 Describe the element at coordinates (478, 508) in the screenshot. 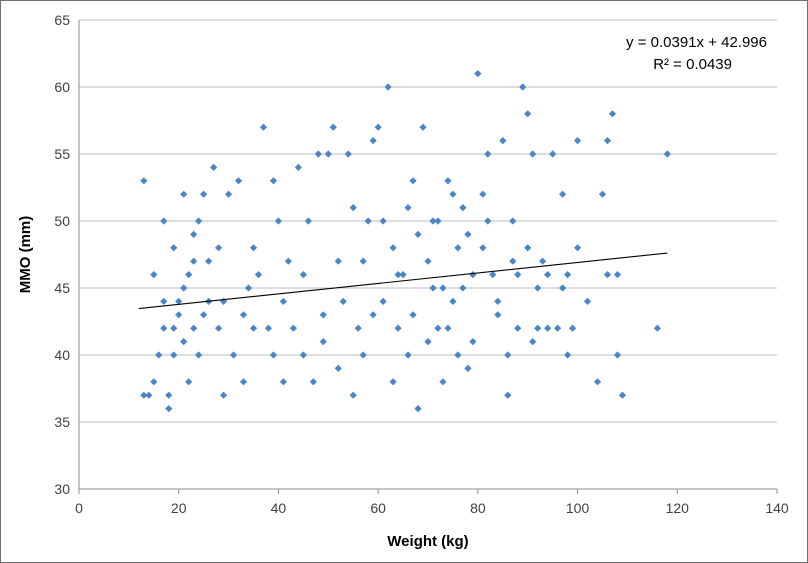

I see `x-tick-label: 80` at that location.